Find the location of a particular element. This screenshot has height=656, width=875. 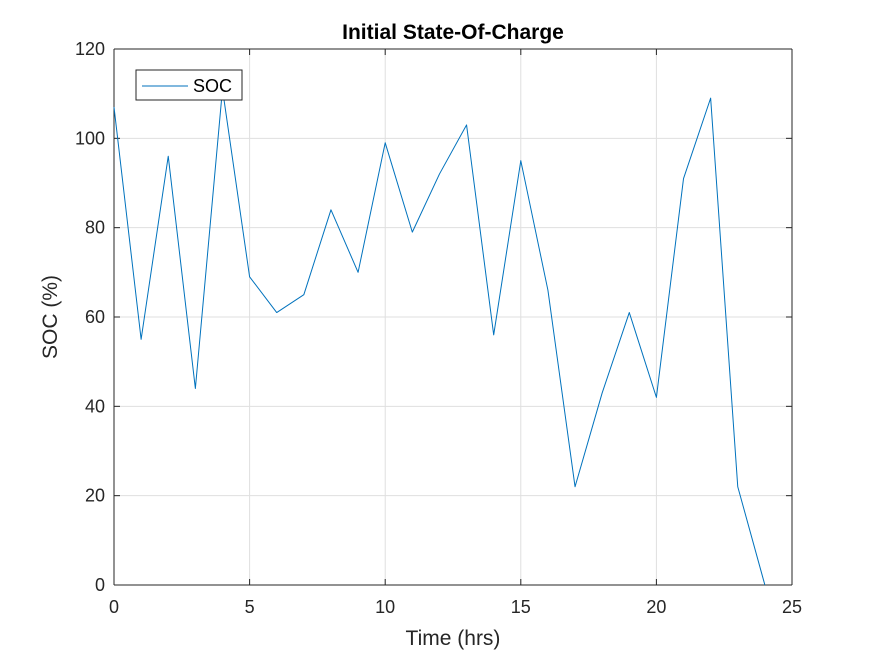

y-tick-label-1: 20 is located at coordinates (95, 496).